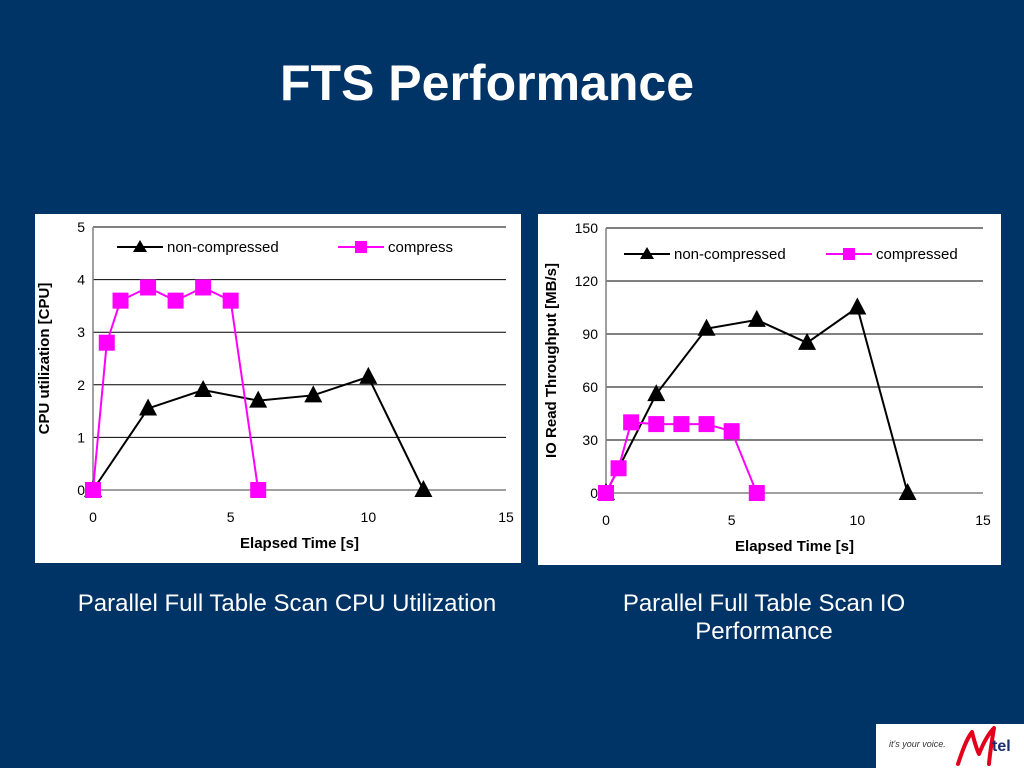 This screenshot has width=1024, height=768. What do you see at coordinates (81, 280) in the screenshot?
I see `y-tick-label: 4` at bounding box center [81, 280].